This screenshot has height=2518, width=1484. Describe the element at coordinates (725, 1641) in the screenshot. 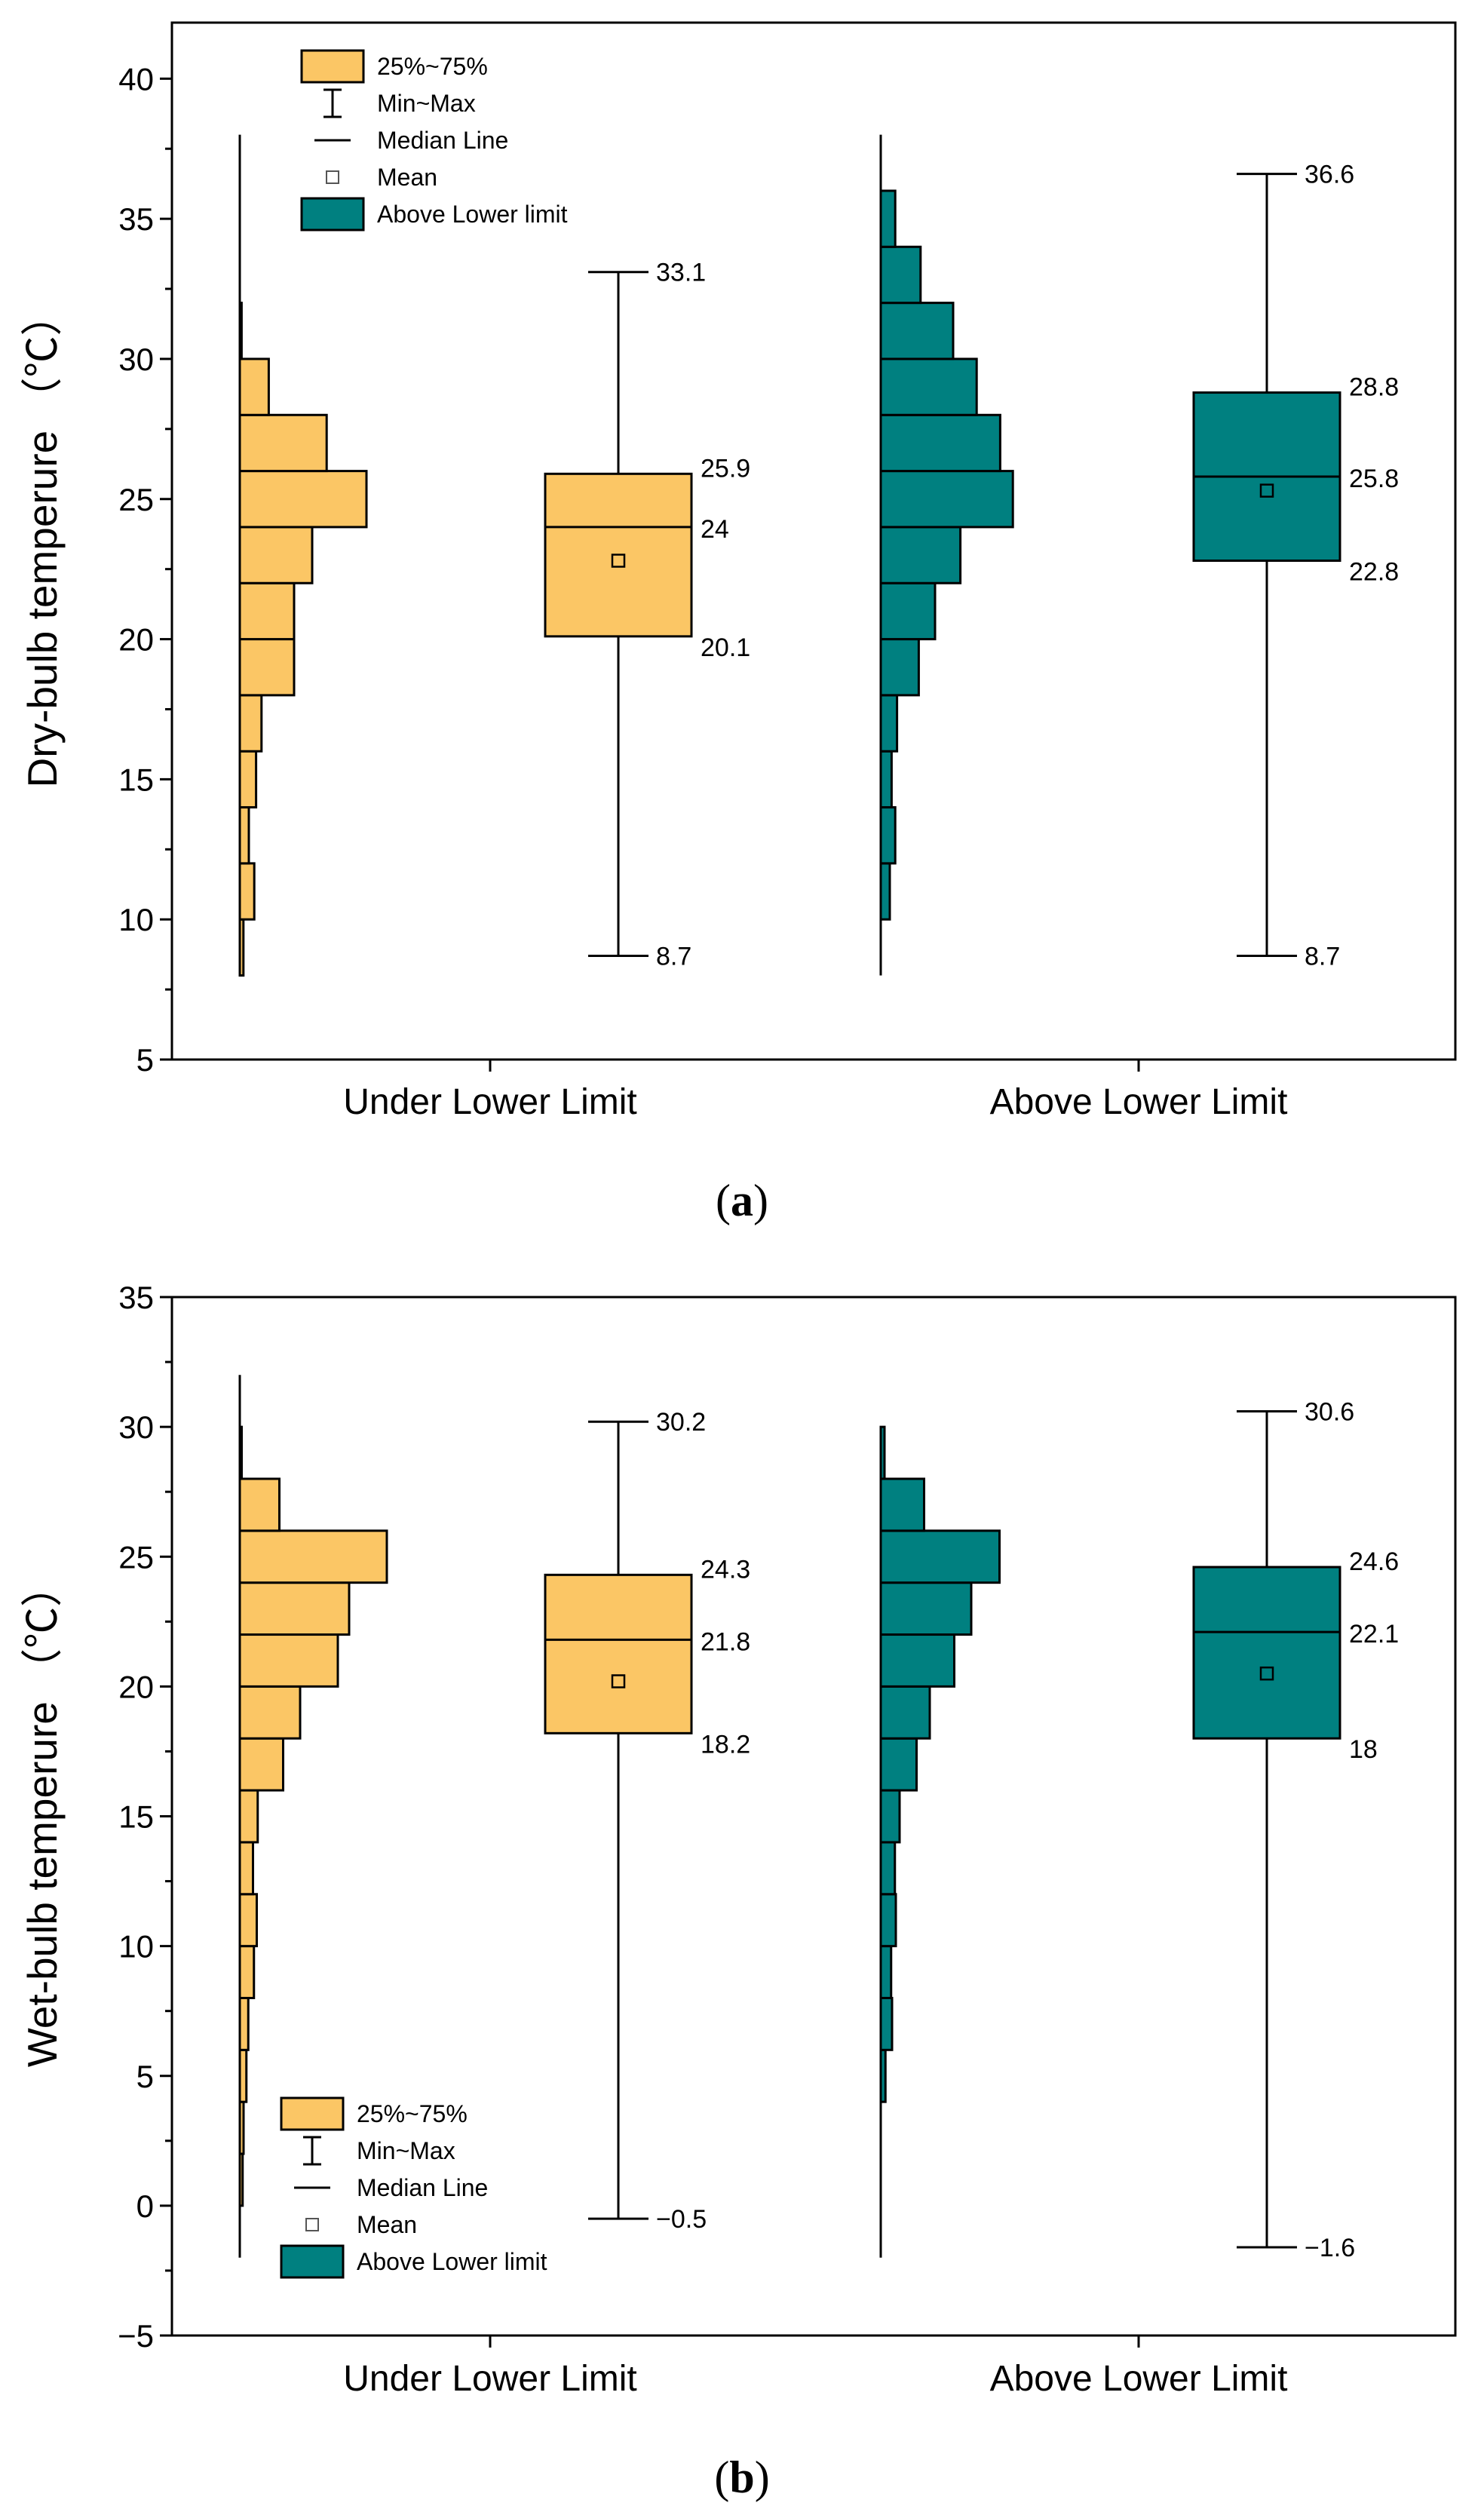

I see `value-label-median: 21.8` at that location.